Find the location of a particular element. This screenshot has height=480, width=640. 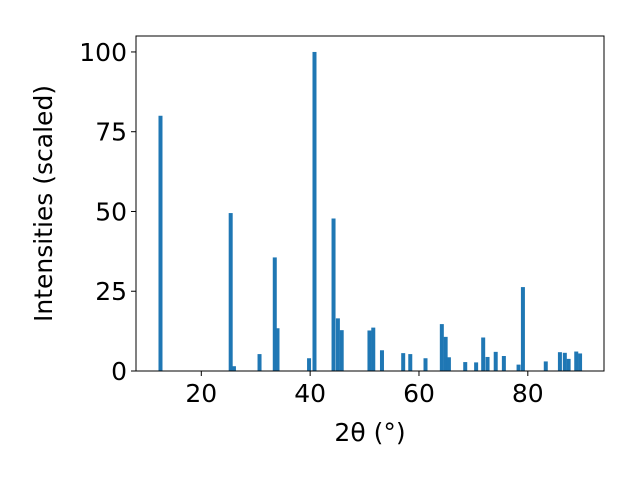

x-tick-label: 20 is located at coordinates (201, 393).